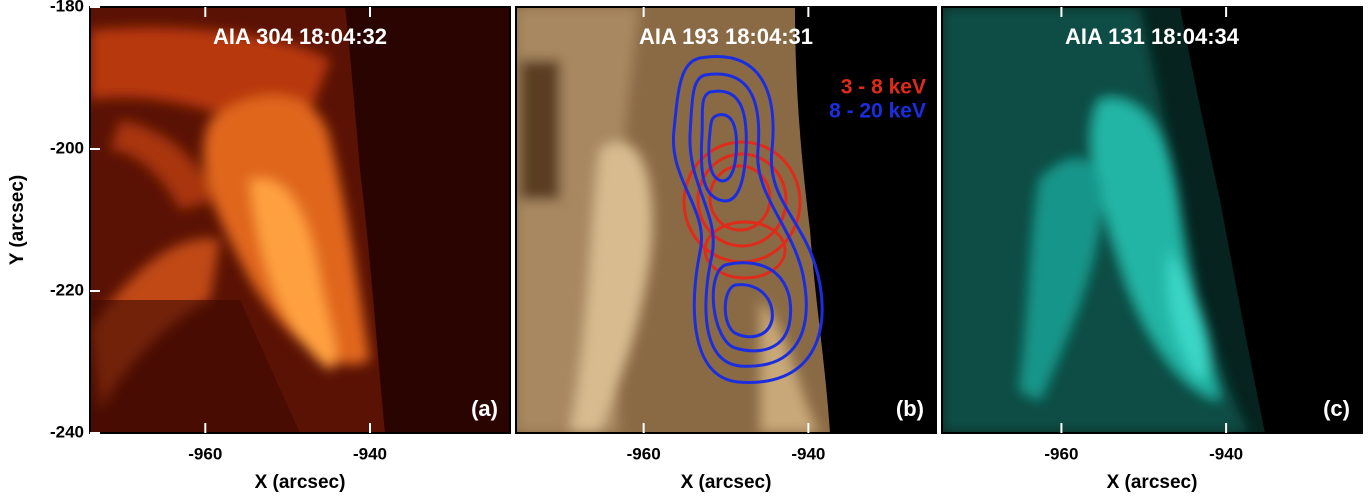  Describe the element at coordinates (67, 431) in the screenshot. I see `y-tick-label: -240` at that location.